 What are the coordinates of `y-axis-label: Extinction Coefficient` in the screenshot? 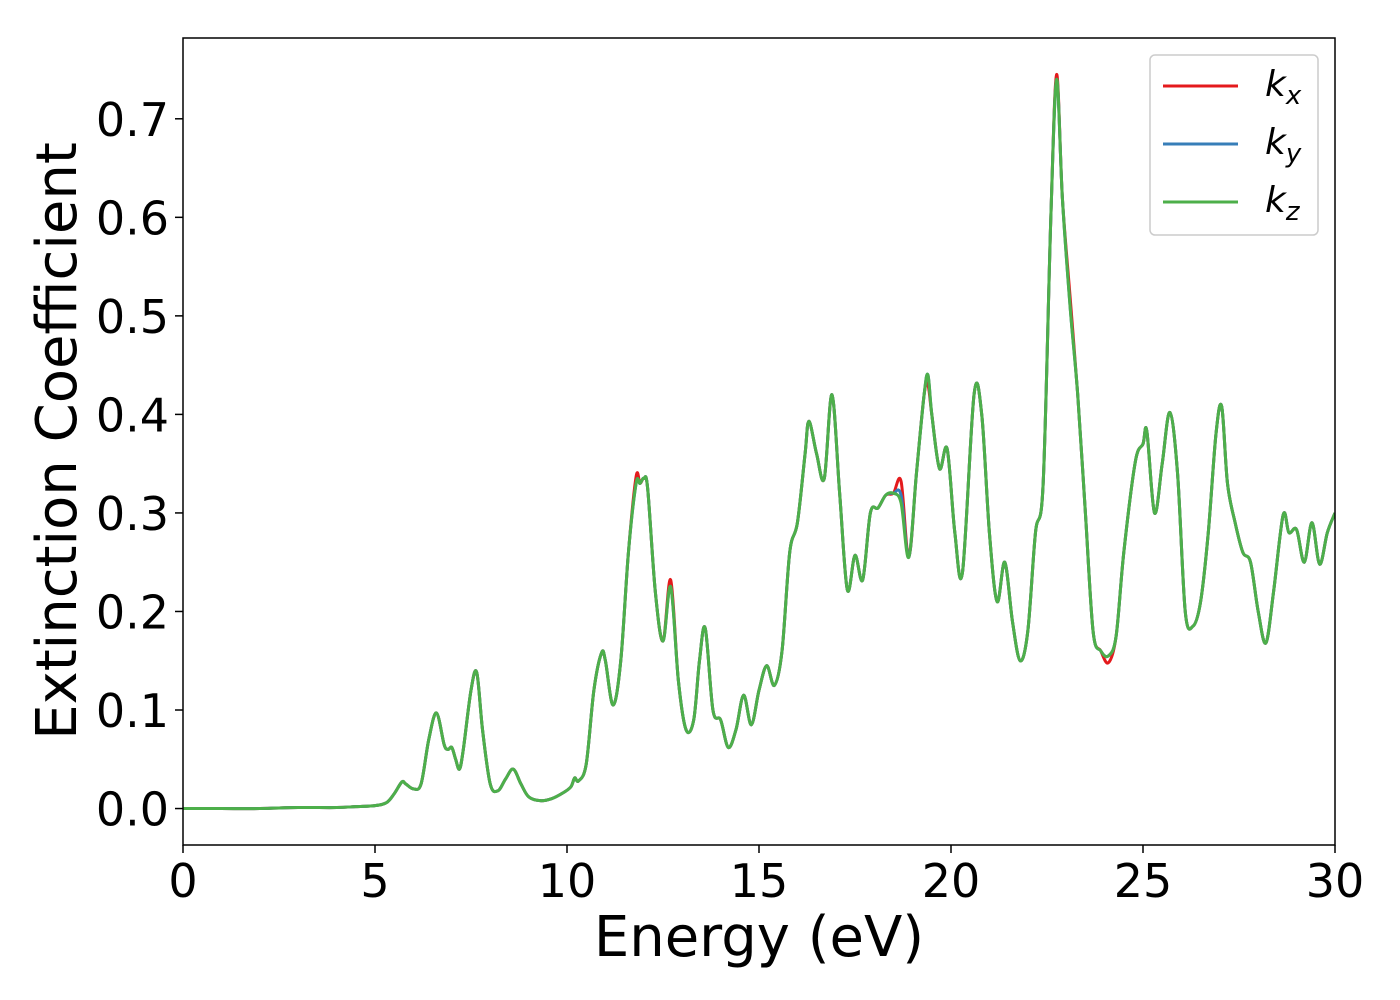 It's located at (57, 441).